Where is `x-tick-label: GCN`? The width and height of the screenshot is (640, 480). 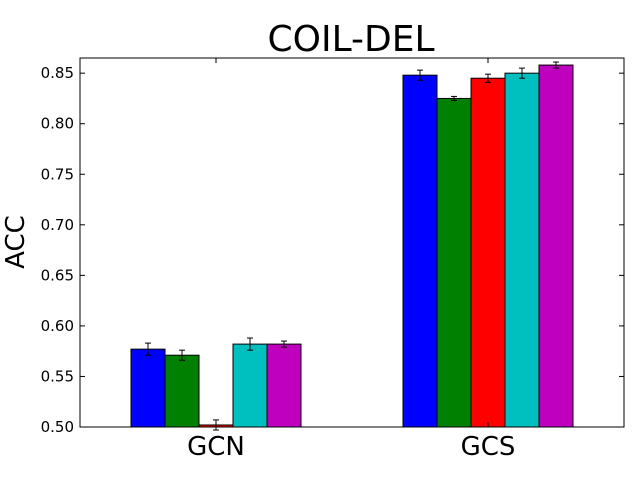 x-tick-label: GCN is located at coordinates (216, 447).